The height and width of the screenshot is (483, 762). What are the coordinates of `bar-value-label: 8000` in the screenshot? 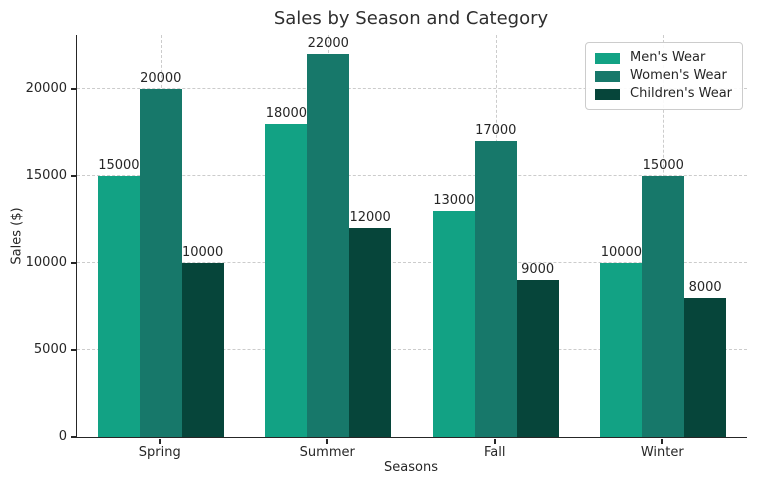 It's located at (705, 287).